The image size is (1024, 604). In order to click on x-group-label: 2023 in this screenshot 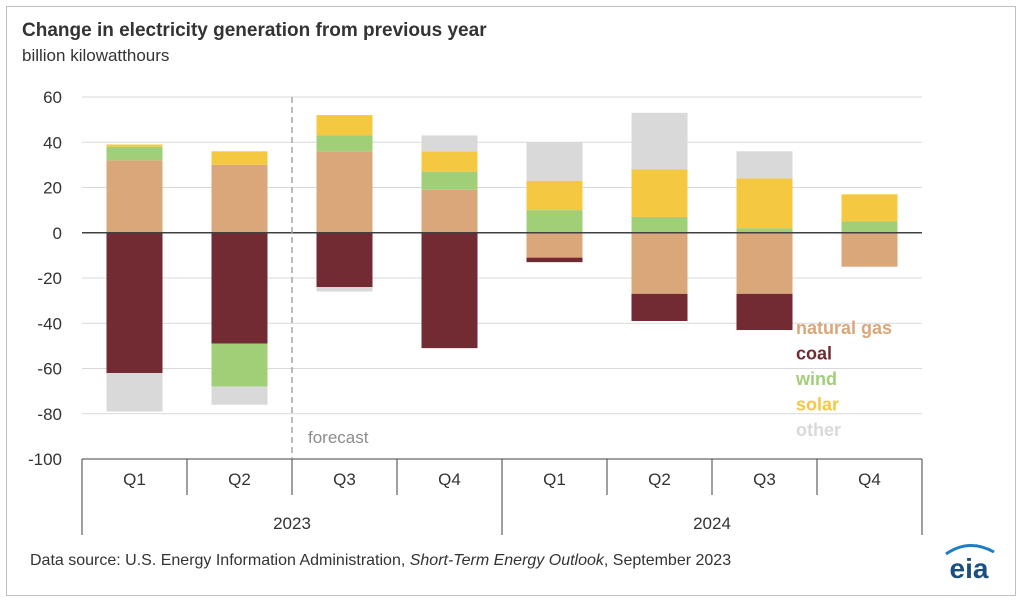, I will do `click(292, 523)`.